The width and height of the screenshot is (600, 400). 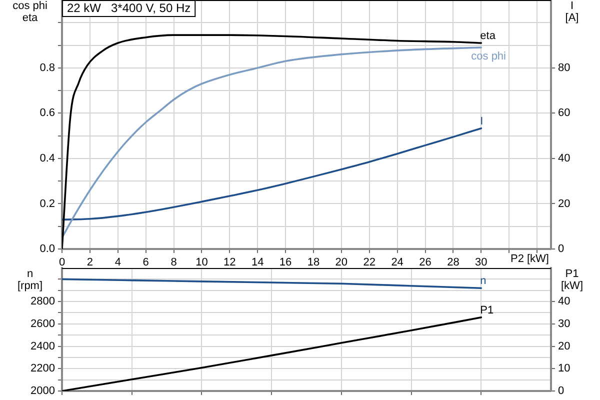 What do you see at coordinates (482, 121) in the screenshot?
I see `series-label: I` at bounding box center [482, 121].